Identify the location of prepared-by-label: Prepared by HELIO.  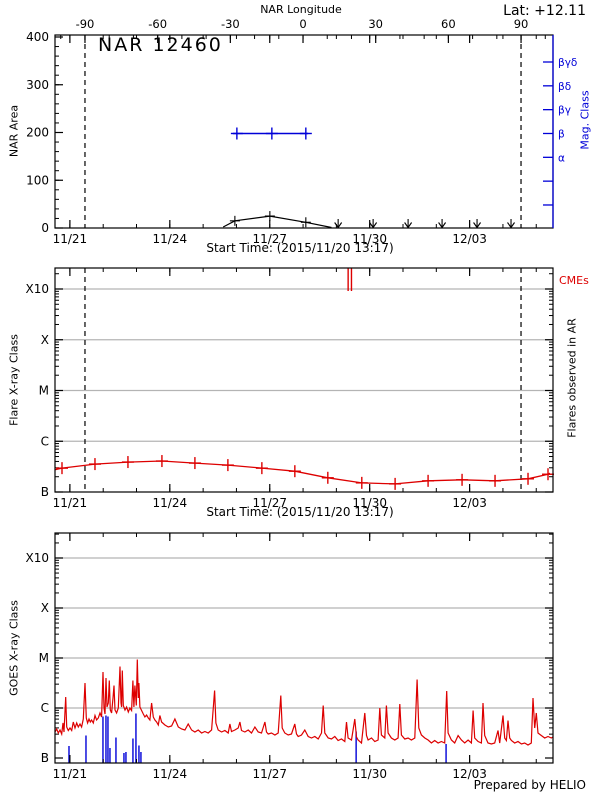
(529, 785).